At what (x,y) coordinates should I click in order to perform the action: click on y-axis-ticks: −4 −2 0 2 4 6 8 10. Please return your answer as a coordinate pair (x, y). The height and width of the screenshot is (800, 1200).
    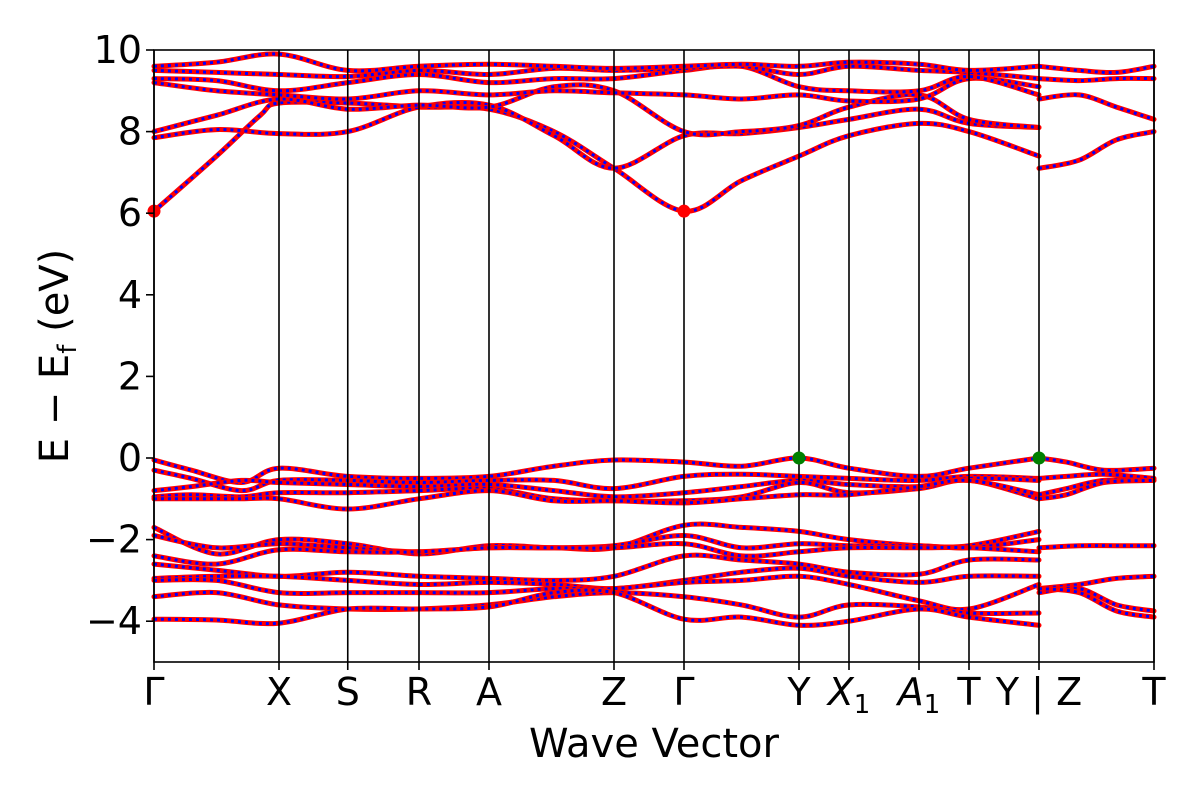
    Looking at the image, I should click on (120, 335).